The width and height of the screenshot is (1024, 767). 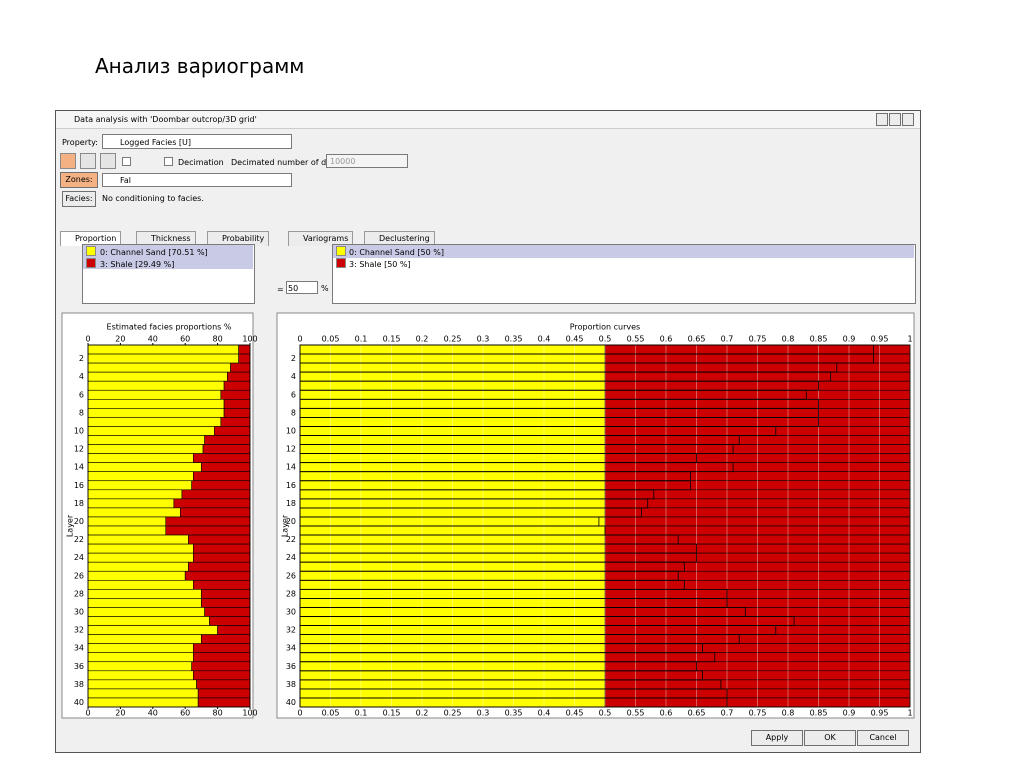 What do you see at coordinates (166, 238) in the screenshot?
I see `tab: Thickness` at bounding box center [166, 238].